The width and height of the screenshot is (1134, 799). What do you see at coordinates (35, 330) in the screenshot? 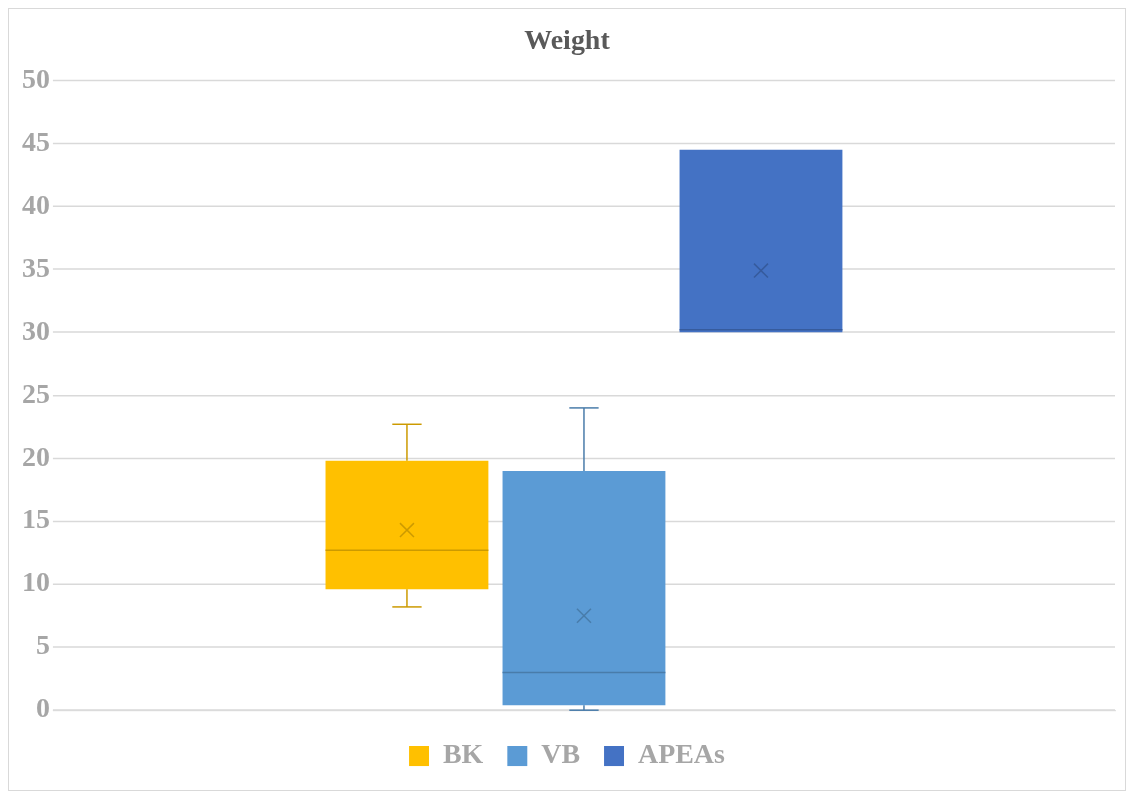
I see `y-tick-label: 30` at bounding box center [35, 330].